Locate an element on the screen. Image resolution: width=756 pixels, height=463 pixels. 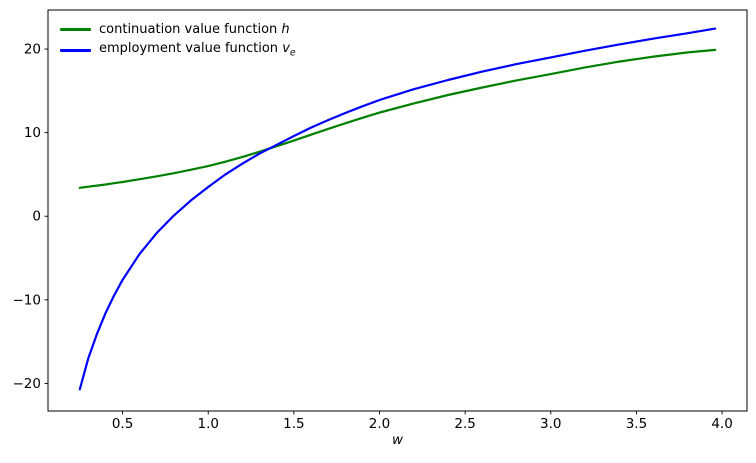
x-axis-label: w is located at coordinates (397, 440).